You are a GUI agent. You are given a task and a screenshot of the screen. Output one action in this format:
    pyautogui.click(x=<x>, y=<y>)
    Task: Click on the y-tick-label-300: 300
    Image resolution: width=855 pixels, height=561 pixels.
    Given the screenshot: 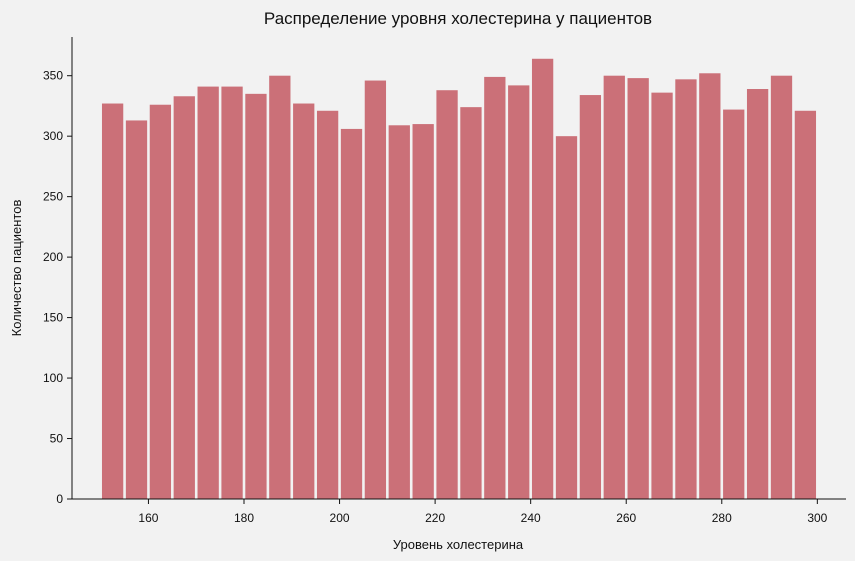 What is the action you would take?
    pyautogui.click(x=53, y=136)
    